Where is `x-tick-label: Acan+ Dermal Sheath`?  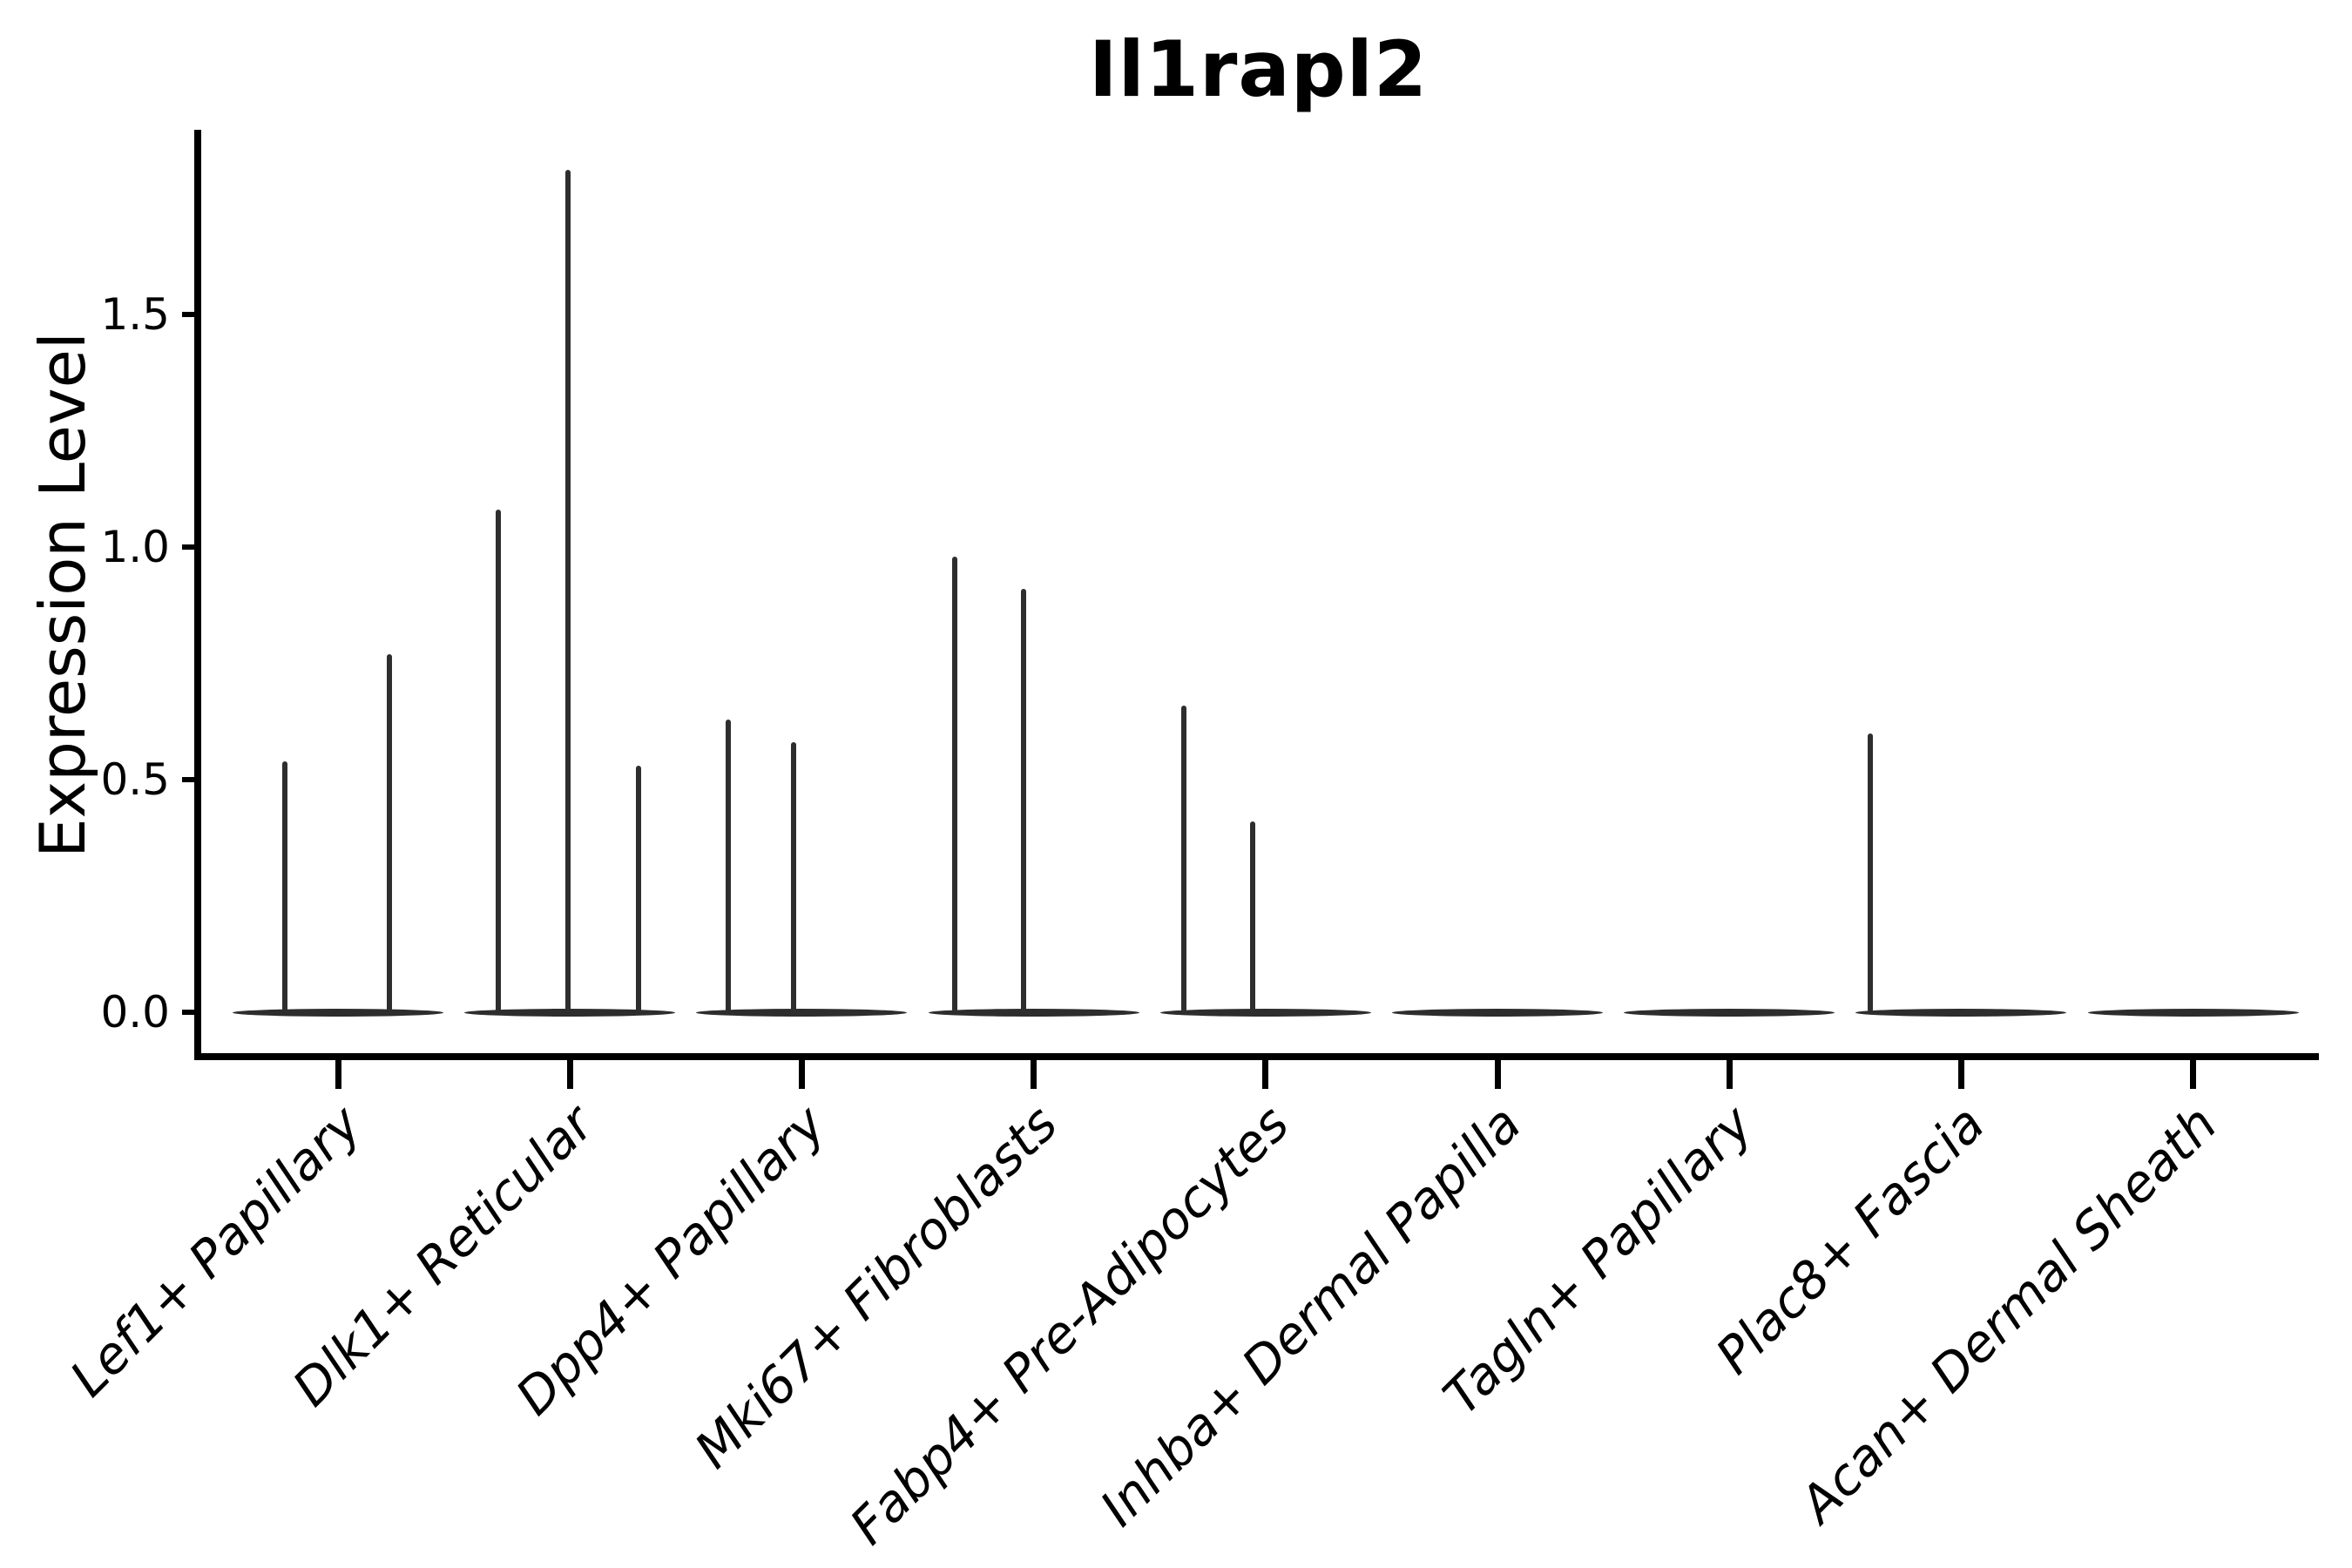
x-tick-label: Acan+ Dermal Sheath is located at coordinates (2008, 1313).